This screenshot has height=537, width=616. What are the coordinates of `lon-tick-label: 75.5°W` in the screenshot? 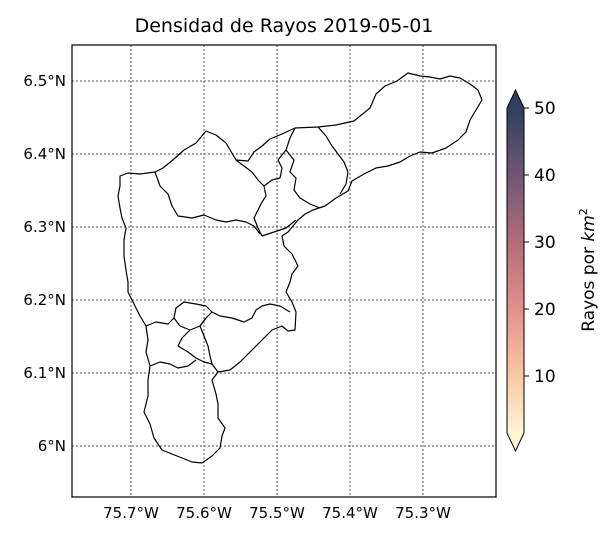 It's located at (277, 513).